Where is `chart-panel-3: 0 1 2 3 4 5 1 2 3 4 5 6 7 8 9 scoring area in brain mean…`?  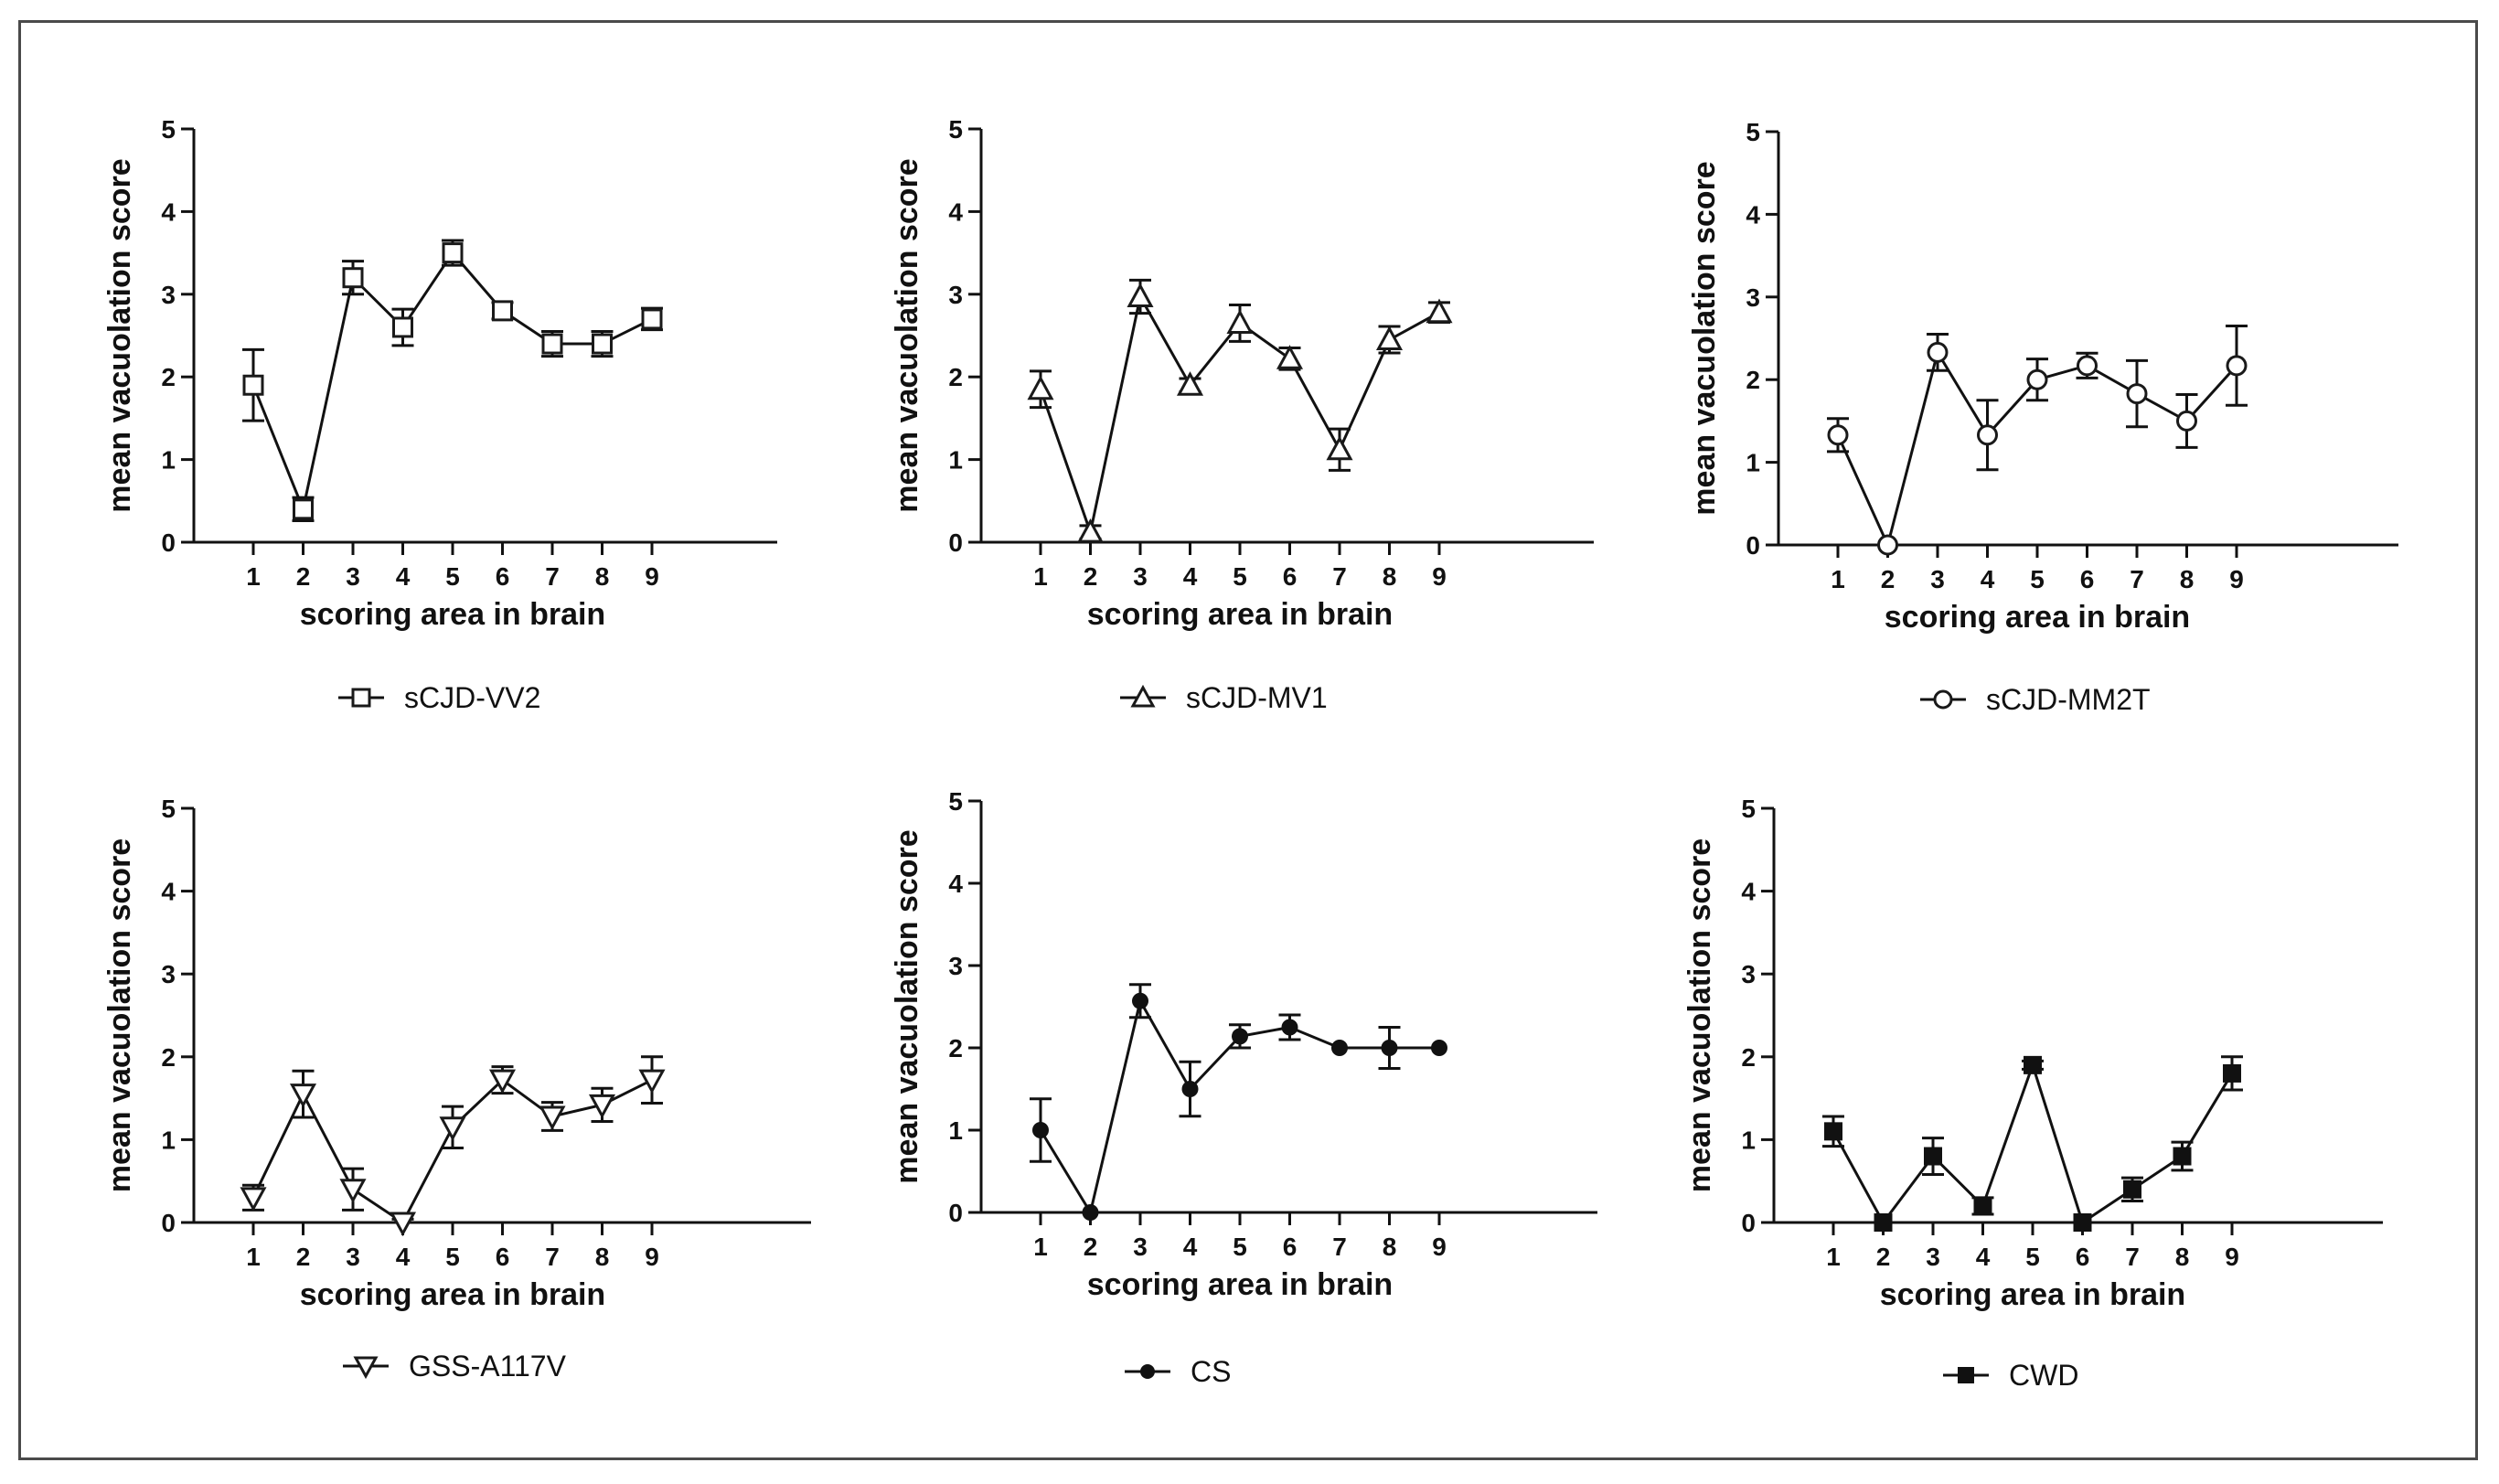
chart-panel-3: 0 1 2 3 4 5 1 2 3 4 5 6 7 8 9 scoring area in brain mean… is located at coordinates (2042, 417).